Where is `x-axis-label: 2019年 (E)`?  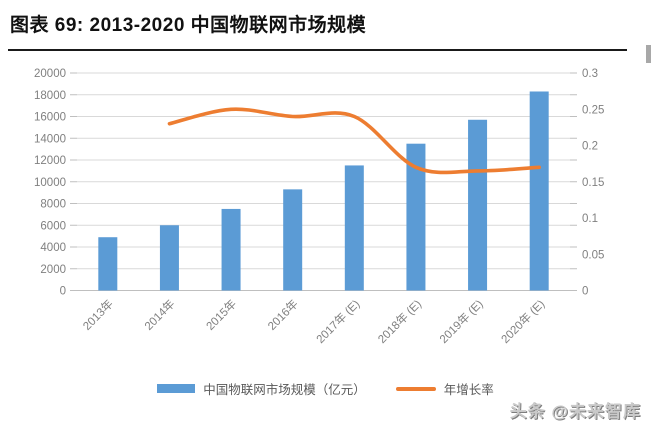 x-axis-label: 2019年 (E) is located at coordinates (460, 321).